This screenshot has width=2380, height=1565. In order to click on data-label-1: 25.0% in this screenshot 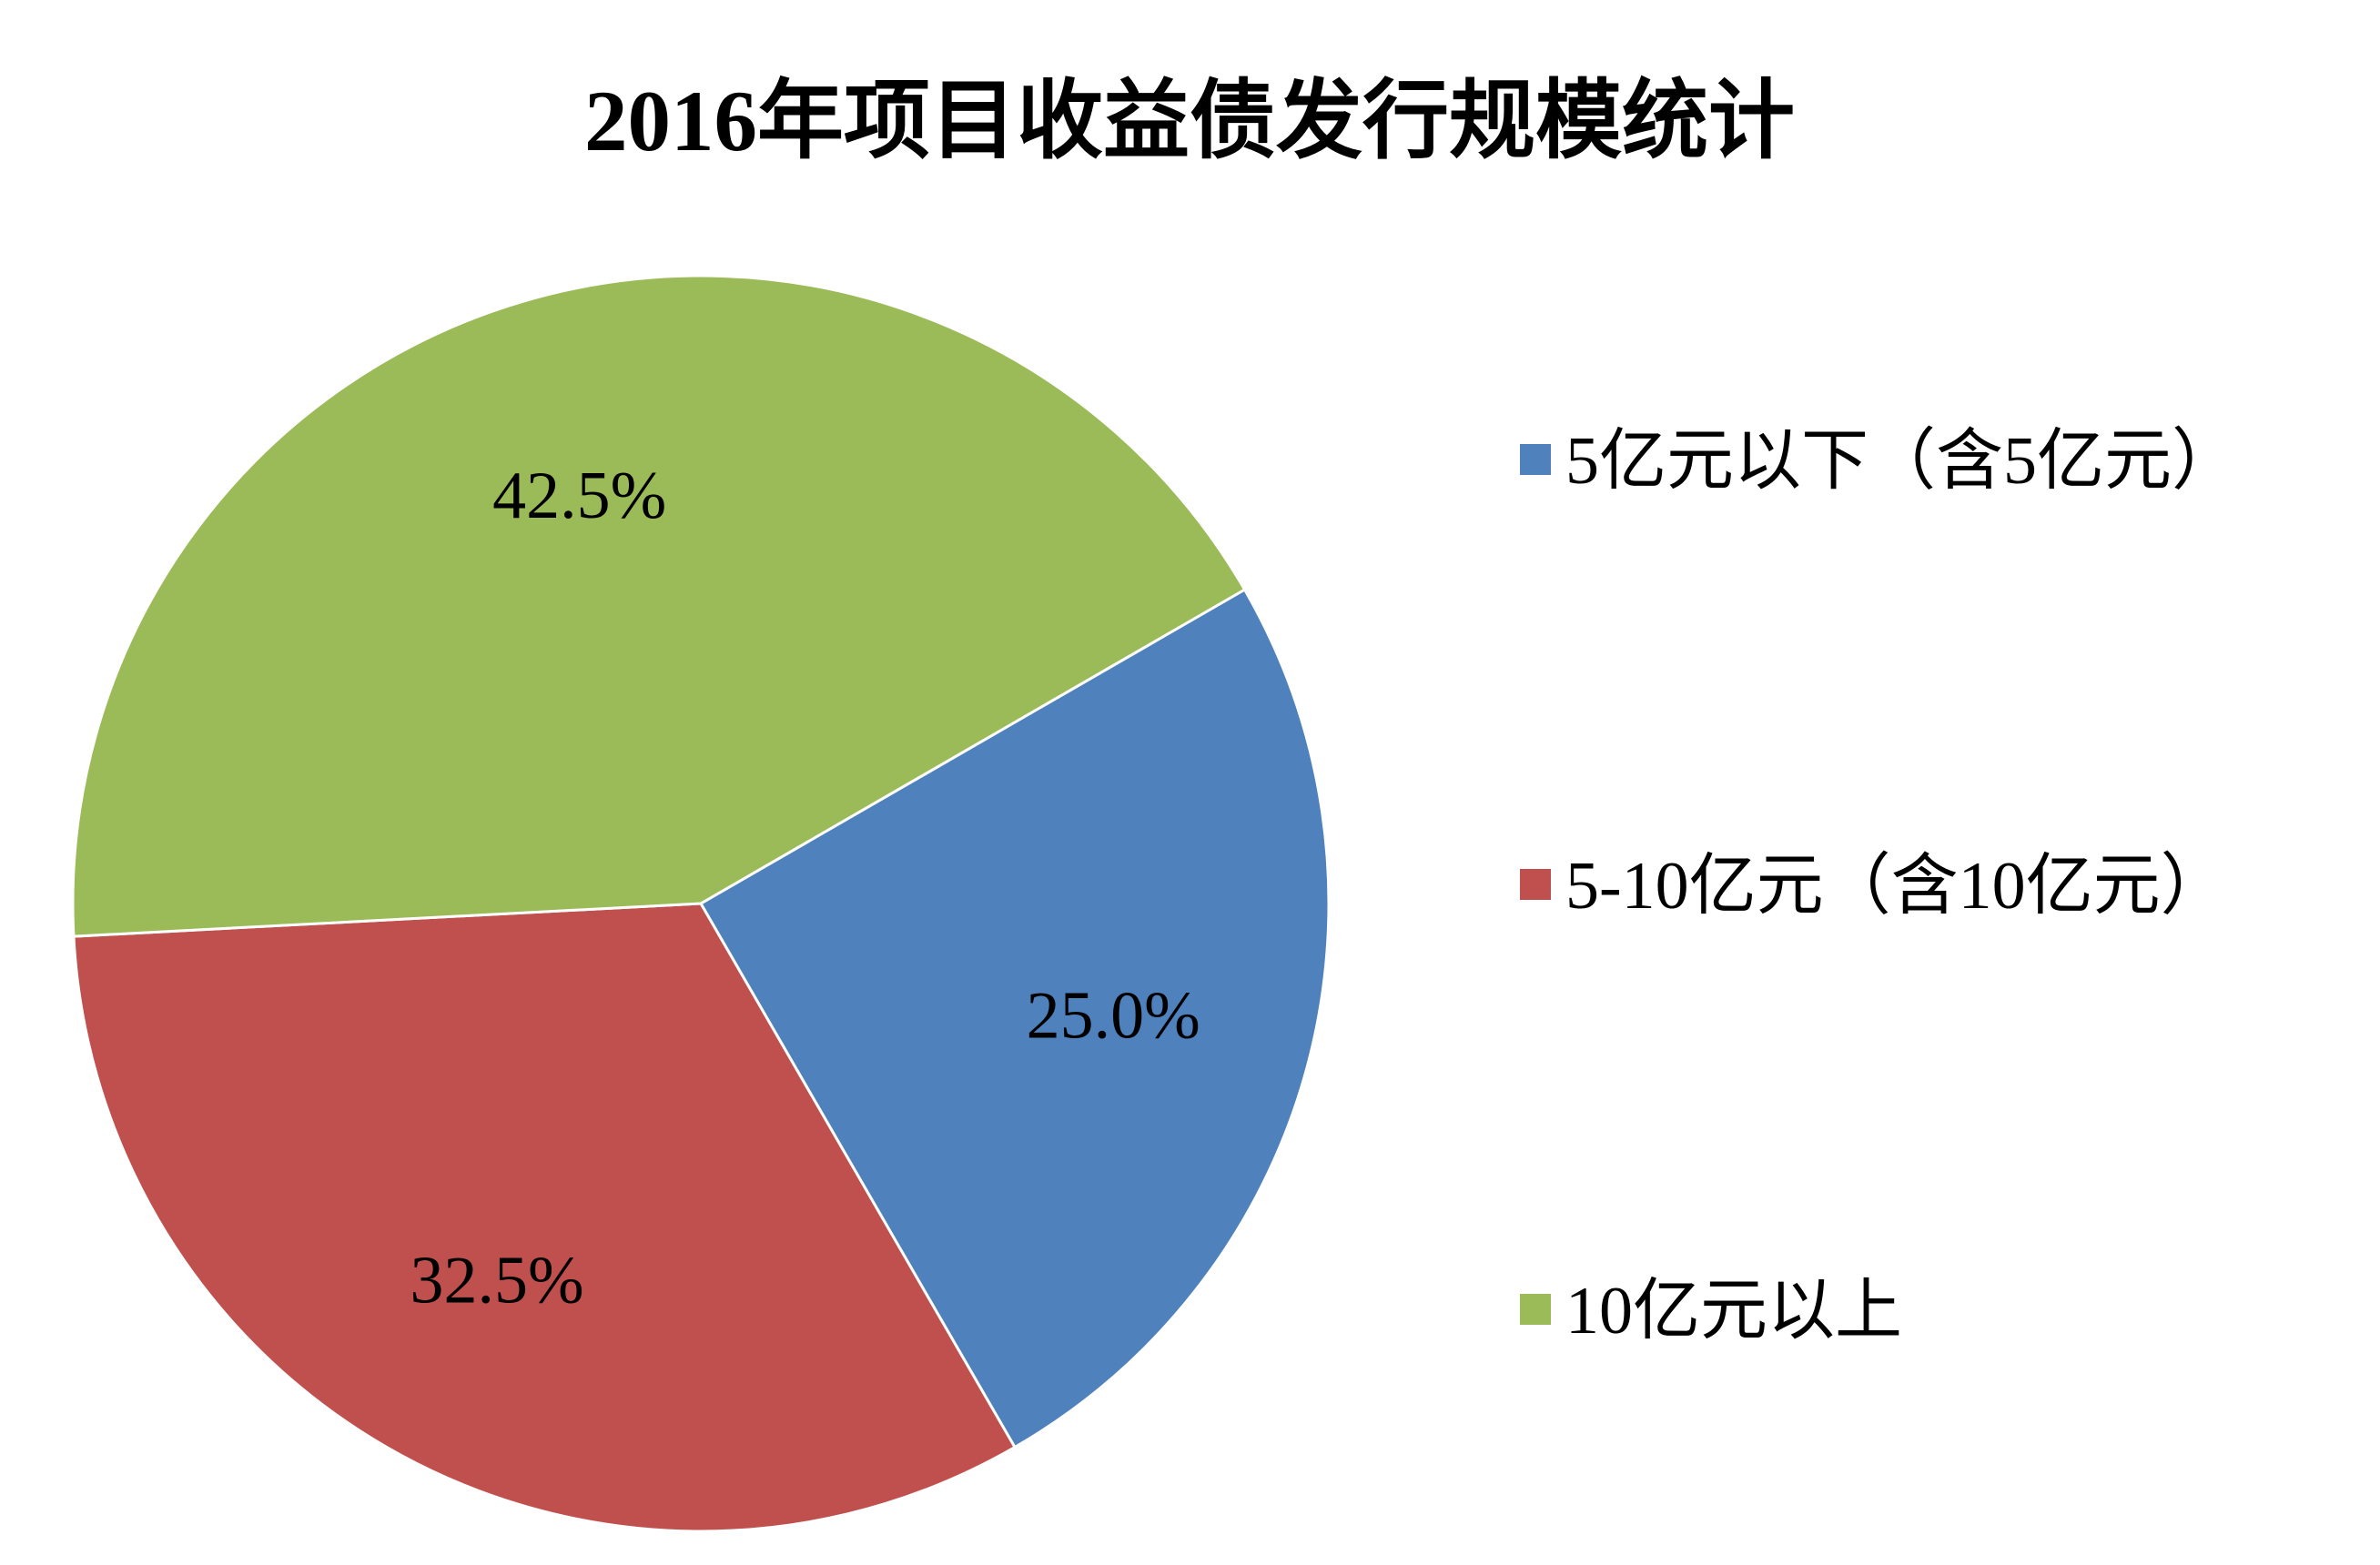, I will do `click(1114, 1016)`.